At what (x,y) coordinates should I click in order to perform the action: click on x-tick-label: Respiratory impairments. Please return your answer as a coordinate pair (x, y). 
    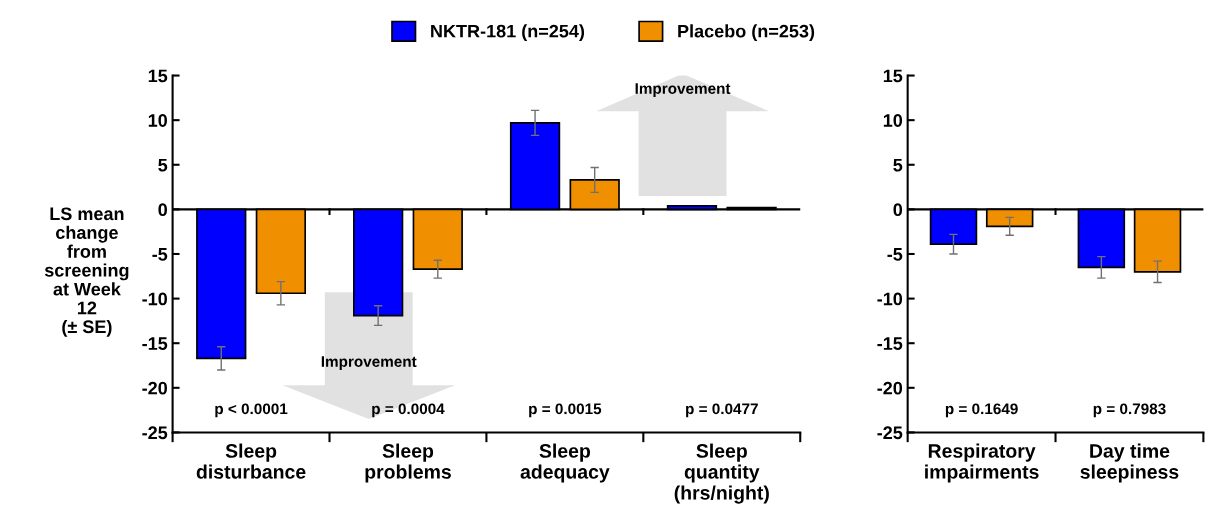
    Looking at the image, I should click on (982, 463).